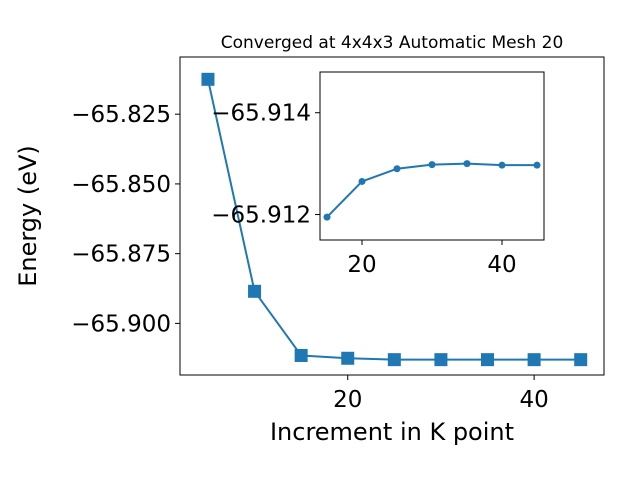 The image size is (640, 480). Describe the element at coordinates (501, 265) in the screenshot. I see `inset-x-tick-label: 40` at that location.